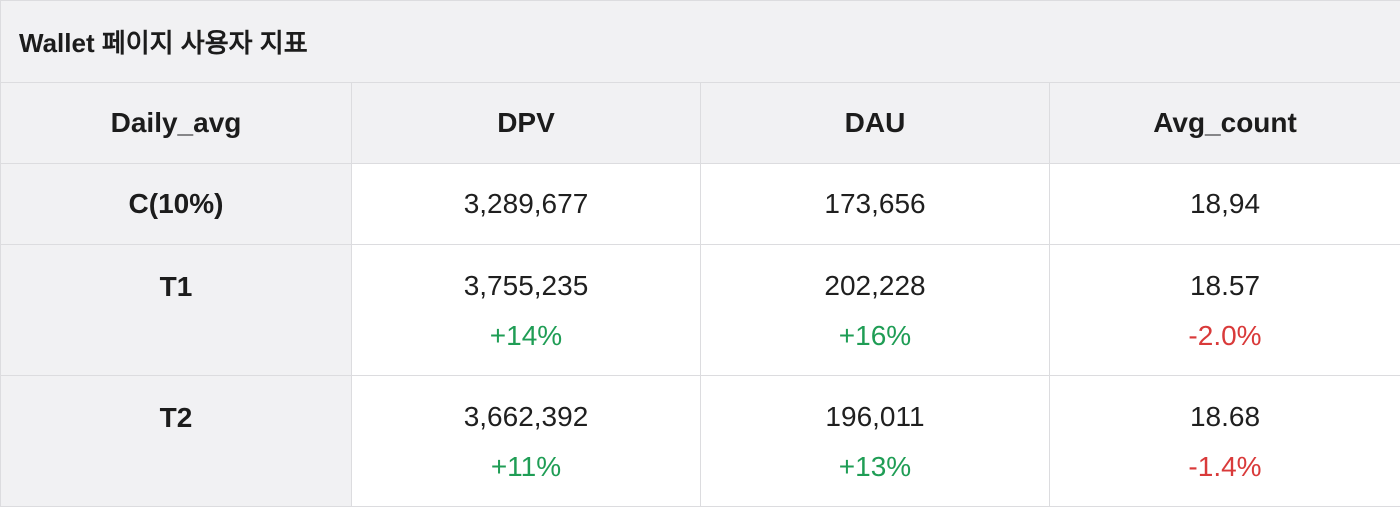 Image resolution: width=1400 pixels, height=513 pixels. Describe the element at coordinates (1225, 285) in the screenshot. I see `avg-value-t1: 18.57` at that location.